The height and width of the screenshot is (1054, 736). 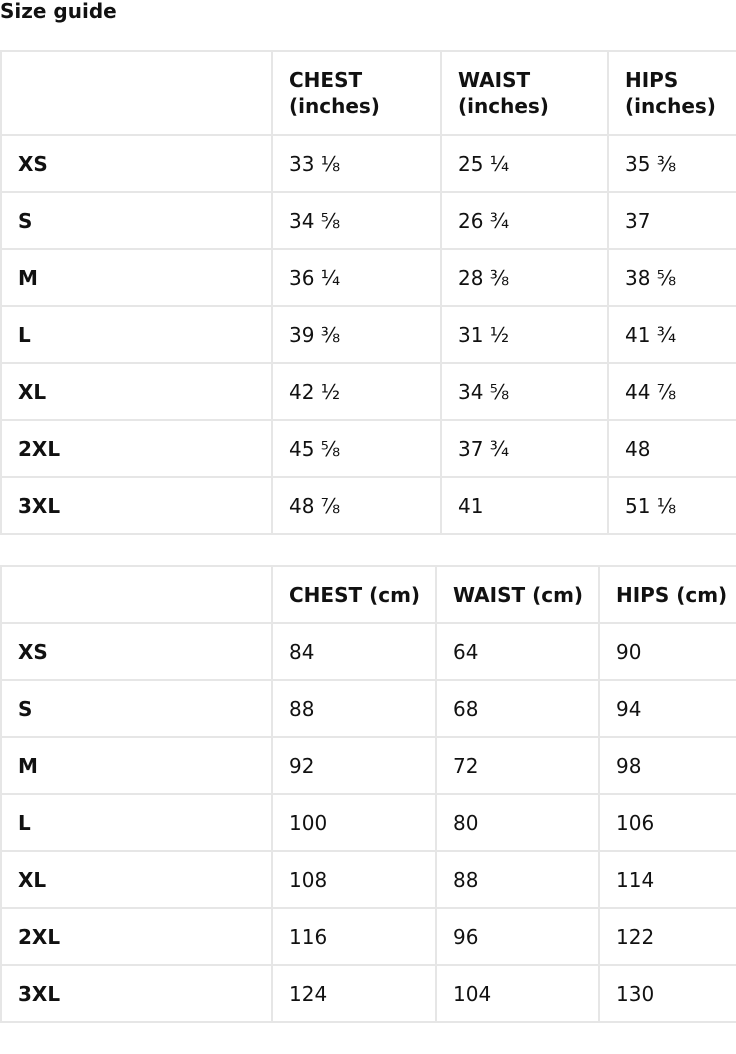 I want to click on measurement-cell: 94, so click(x=667, y=708).